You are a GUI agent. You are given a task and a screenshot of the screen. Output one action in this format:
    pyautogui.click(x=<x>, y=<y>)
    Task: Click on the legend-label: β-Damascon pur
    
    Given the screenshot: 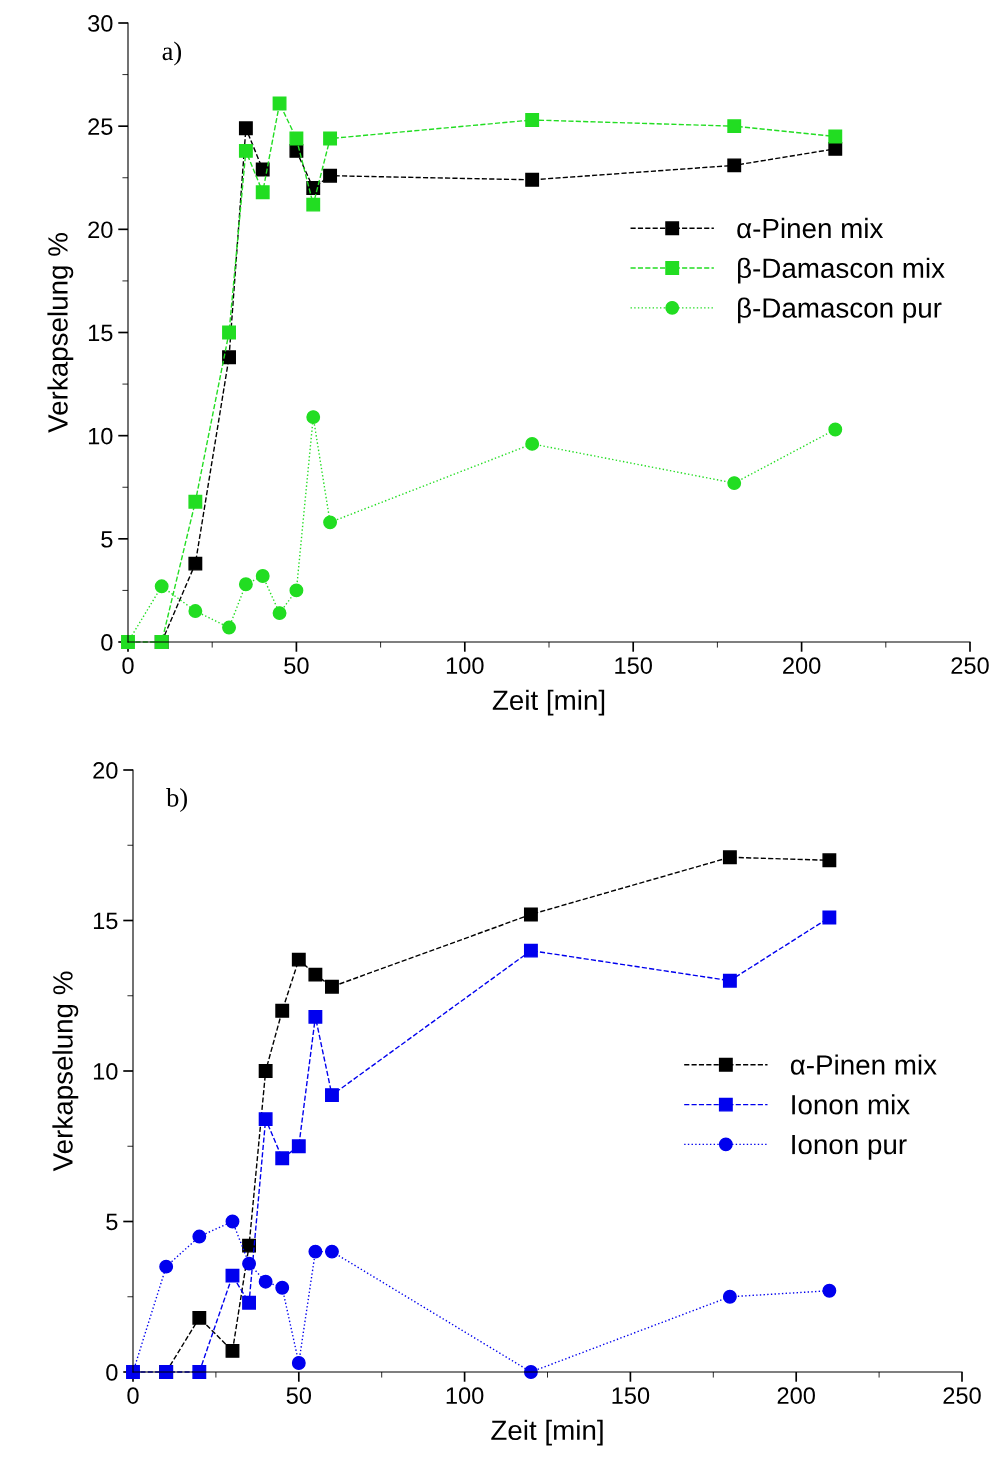 What is the action you would take?
    pyautogui.click(x=840, y=310)
    